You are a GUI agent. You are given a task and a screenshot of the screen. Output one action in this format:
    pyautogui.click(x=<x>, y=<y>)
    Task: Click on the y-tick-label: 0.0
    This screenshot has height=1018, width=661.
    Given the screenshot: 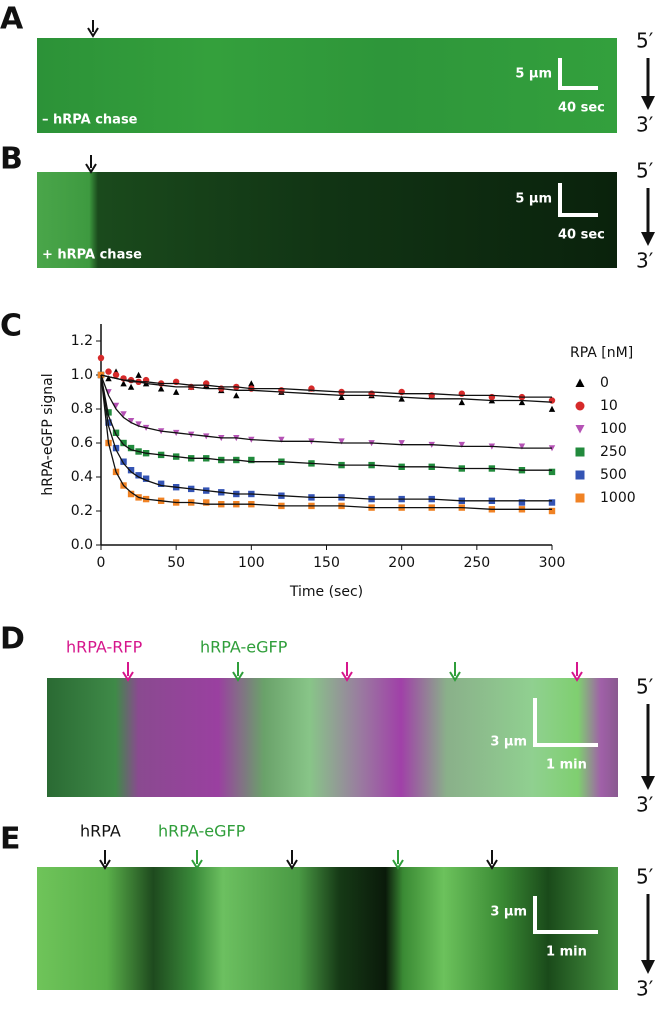 What is the action you would take?
    pyautogui.click(x=82, y=545)
    